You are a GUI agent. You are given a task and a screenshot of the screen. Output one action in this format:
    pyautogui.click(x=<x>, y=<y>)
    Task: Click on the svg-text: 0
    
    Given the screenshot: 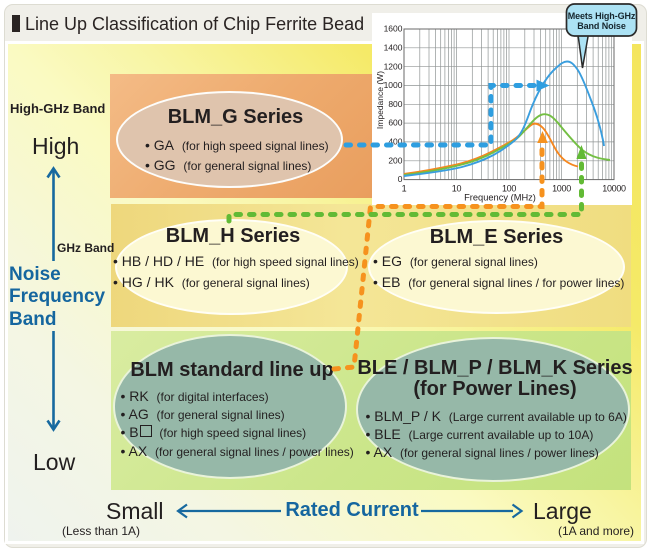 What is the action you would take?
    pyautogui.click(x=400, y=179)
    